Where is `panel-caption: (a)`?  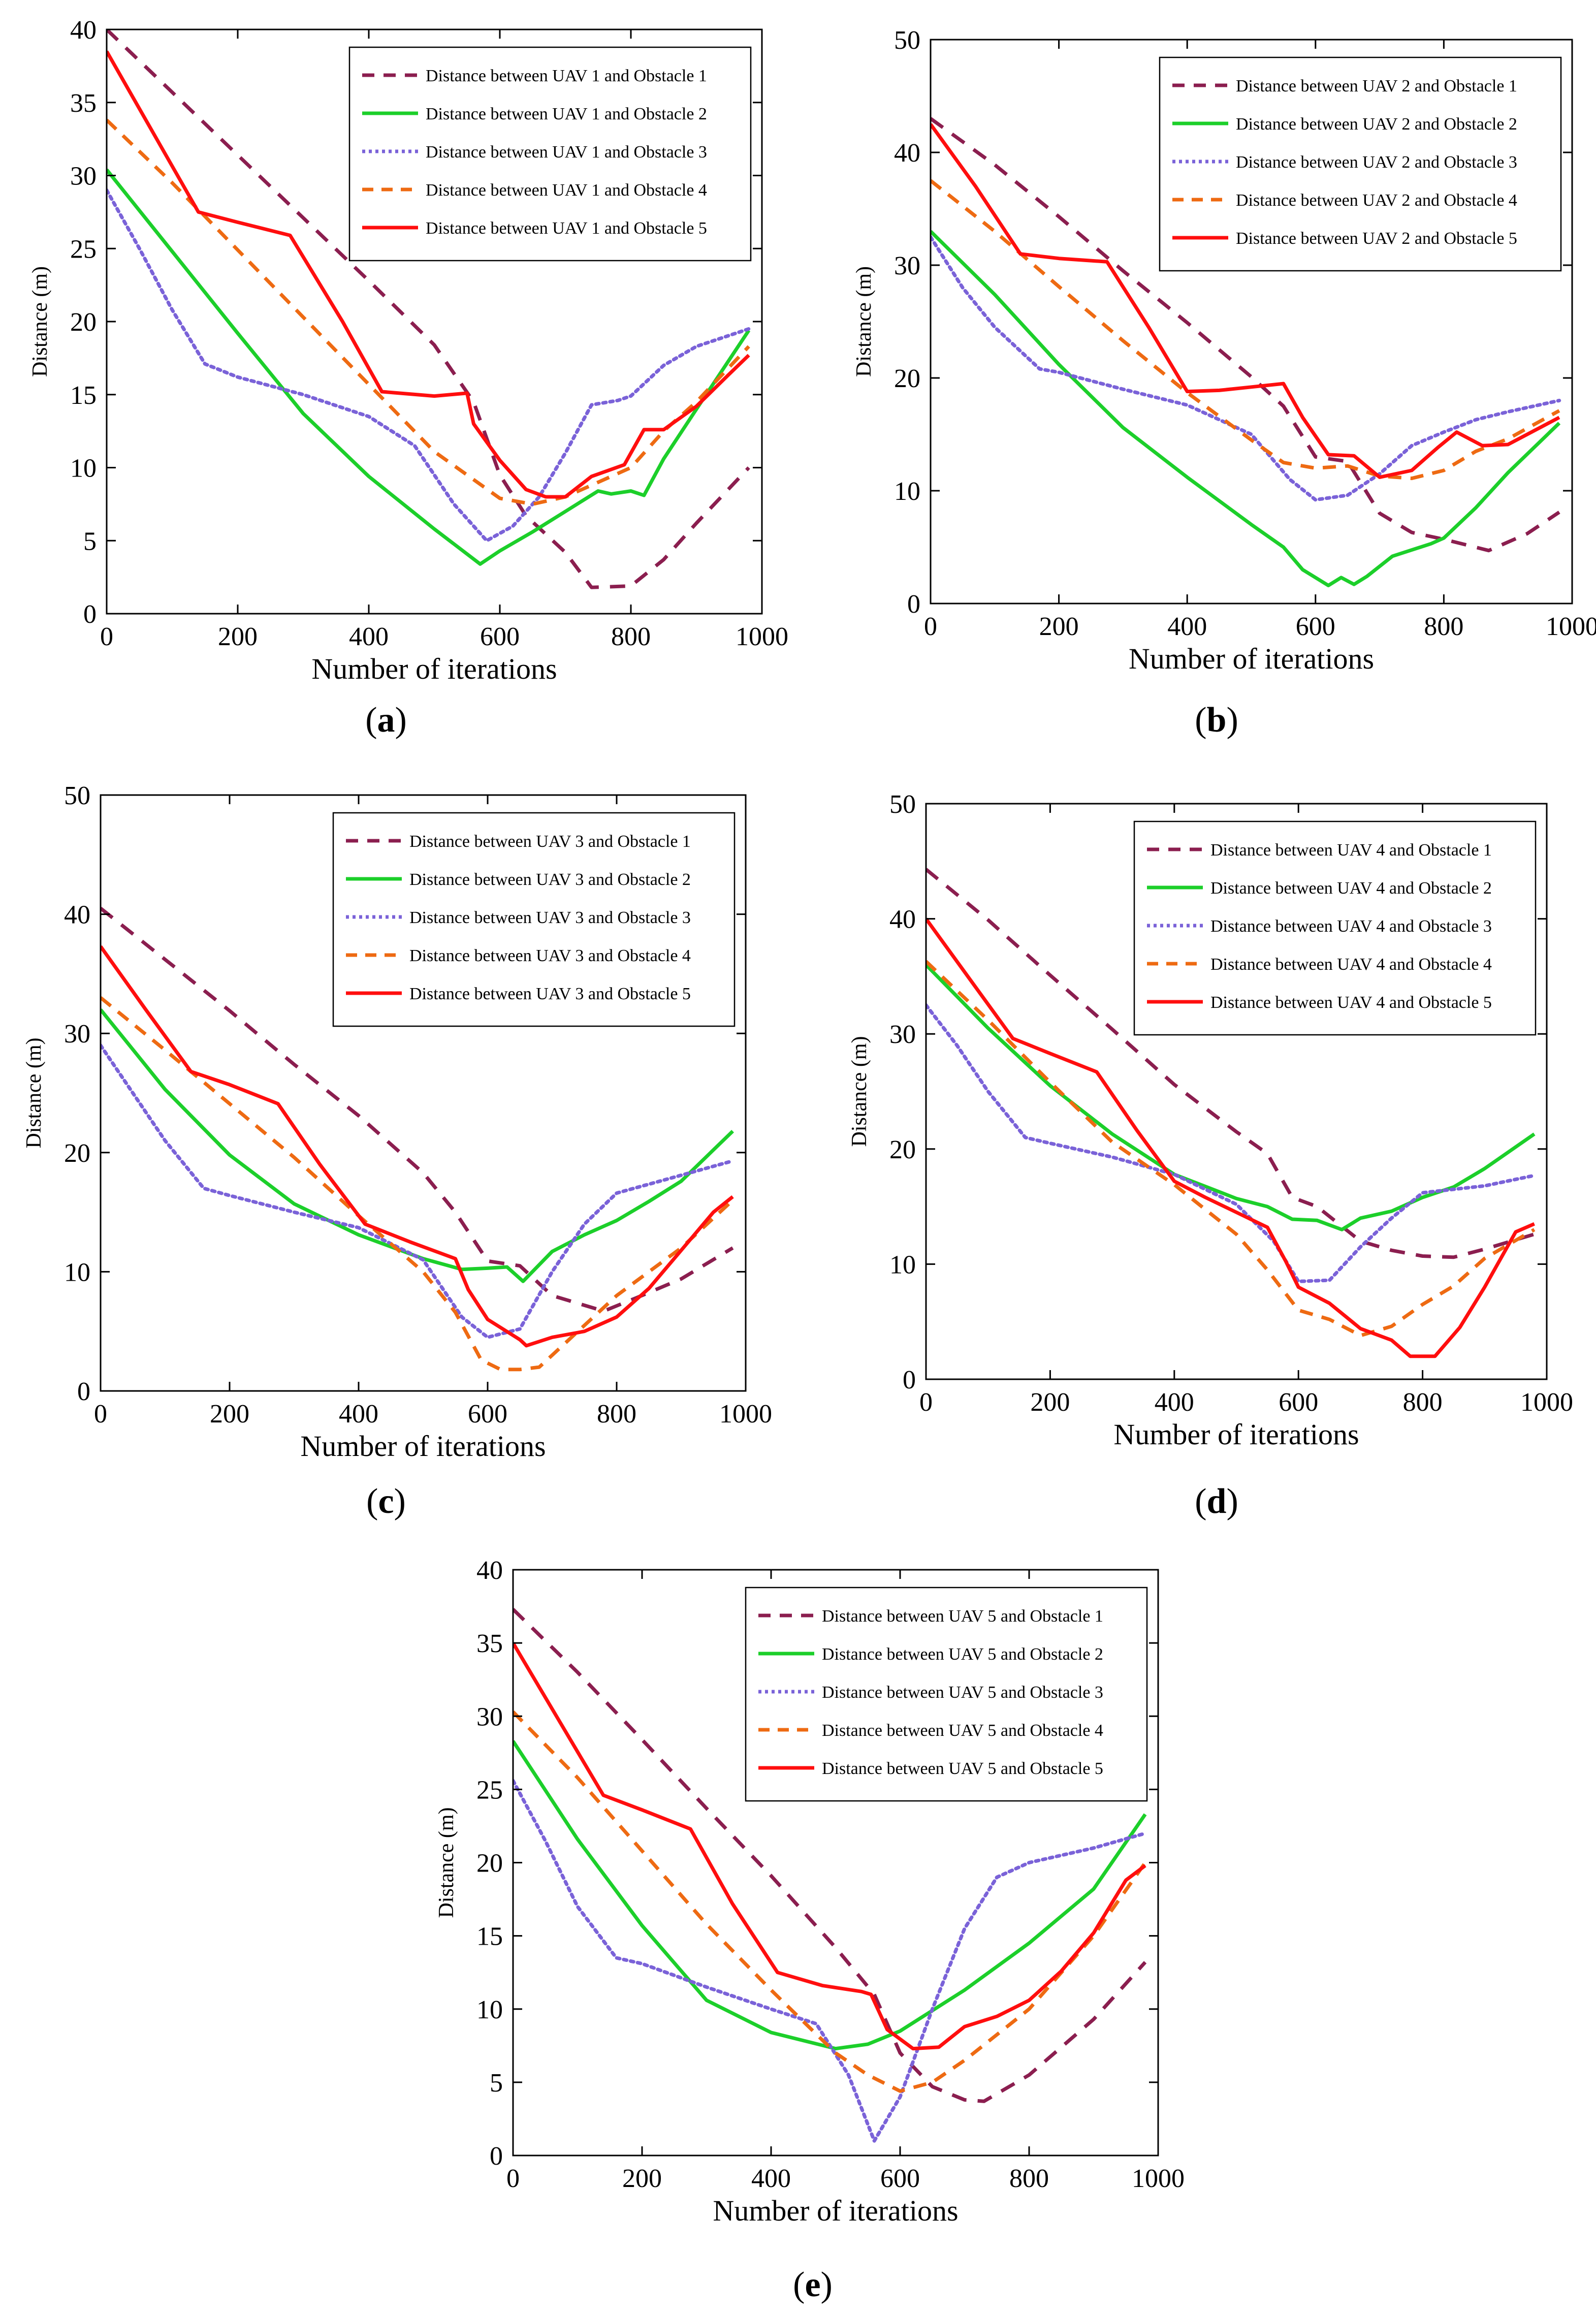
panel-caption: (a) is located at coordinates (386, 720).